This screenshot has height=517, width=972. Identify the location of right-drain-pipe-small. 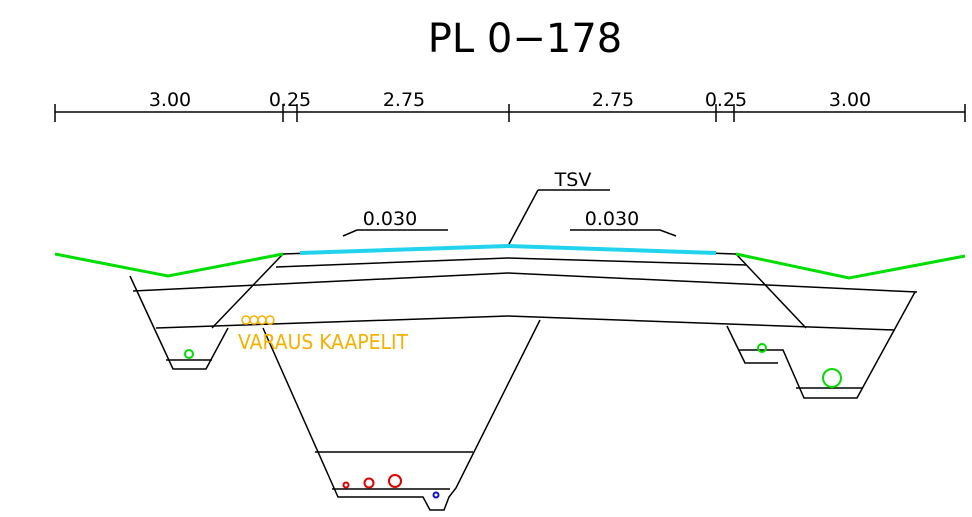
(762, 348).